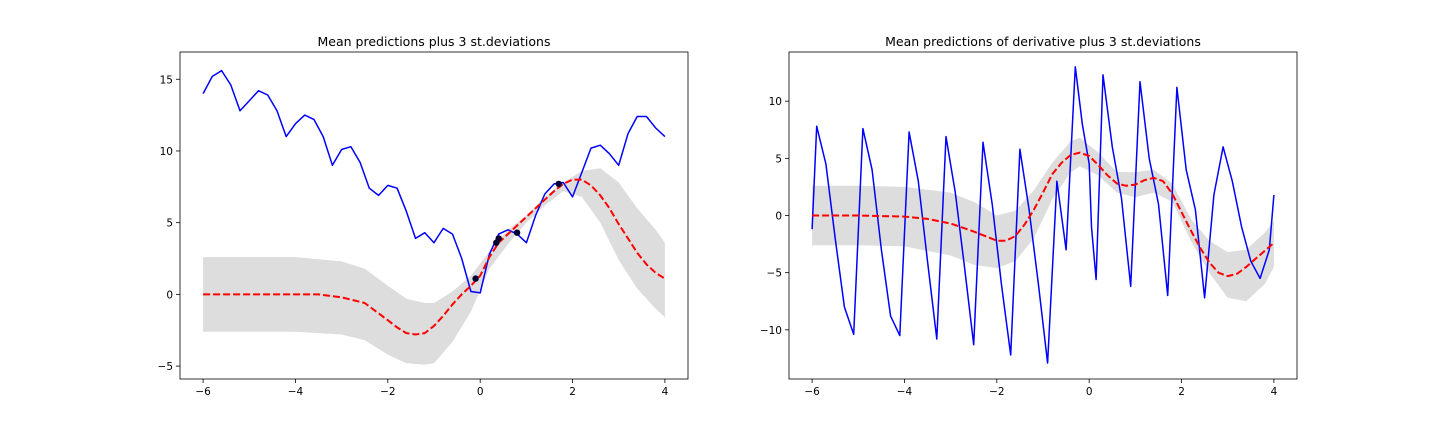 This screenshot has width=1440, height=432. What do you see at coordinates (480, 392) in the screenshot?
I see `left-x-tick-label: 0` at bounding box center [480, 392].